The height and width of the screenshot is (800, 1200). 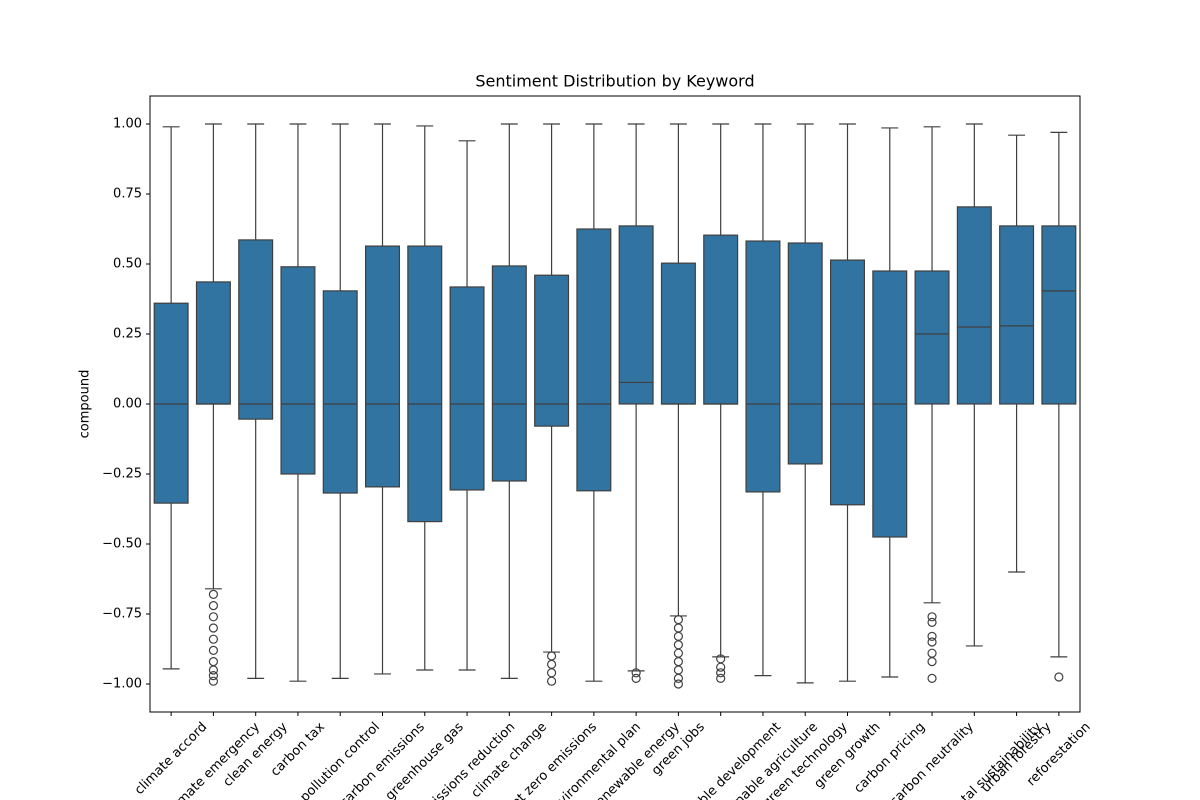 I want to click on y-tick-label: −0.50, so click(x=122, y=544).